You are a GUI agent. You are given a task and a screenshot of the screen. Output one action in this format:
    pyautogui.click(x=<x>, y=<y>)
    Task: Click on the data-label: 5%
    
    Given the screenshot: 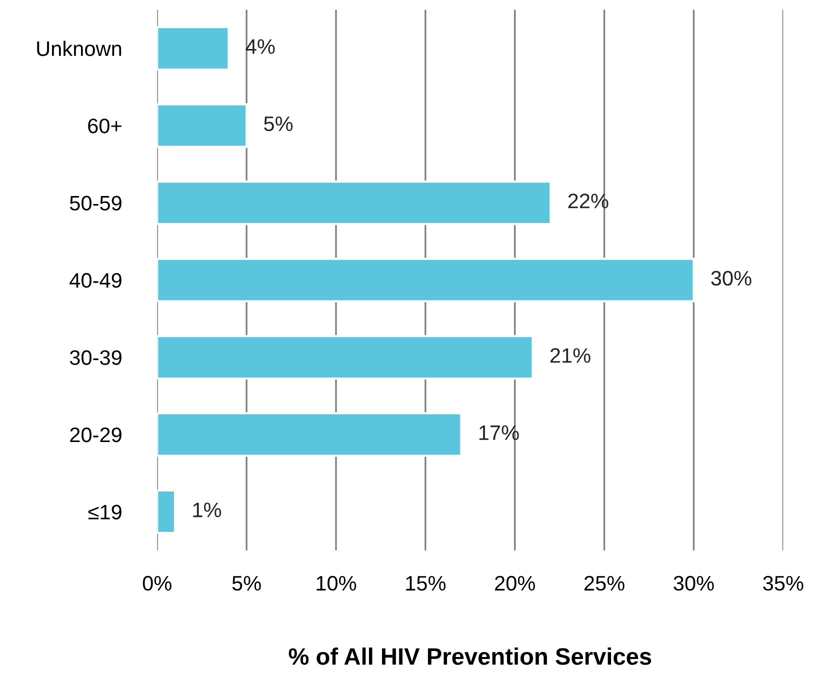 What is the action you would take?
    pyautogui.click(x=278, y=124)
    